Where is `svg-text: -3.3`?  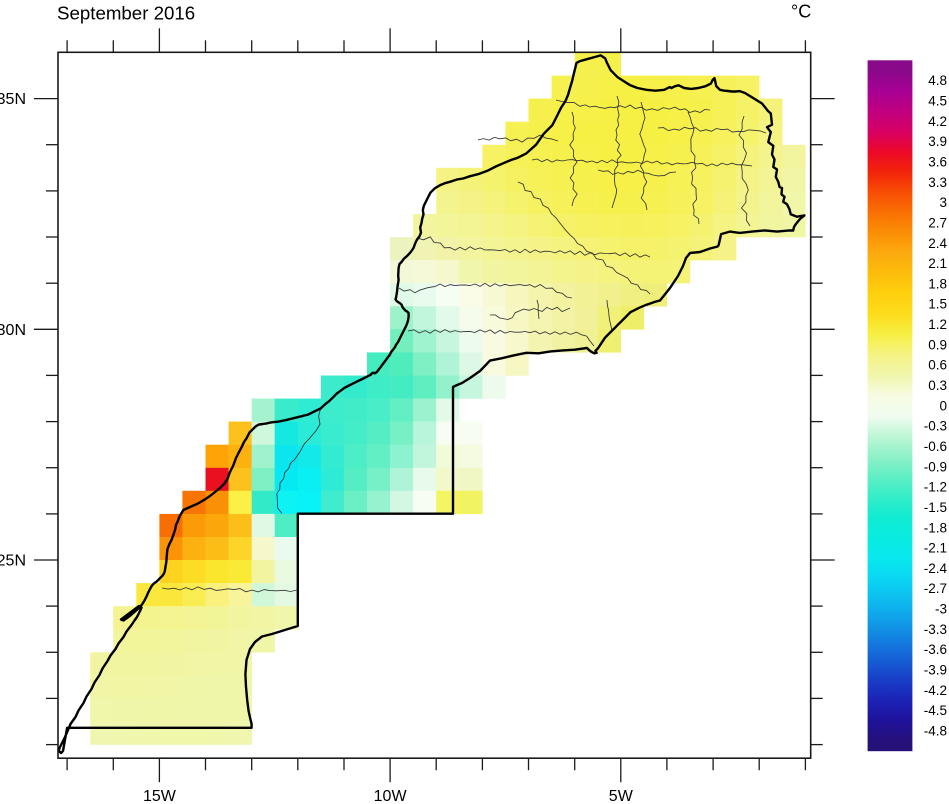 svg-text: -3.3 is located at coordinates (935, 629).